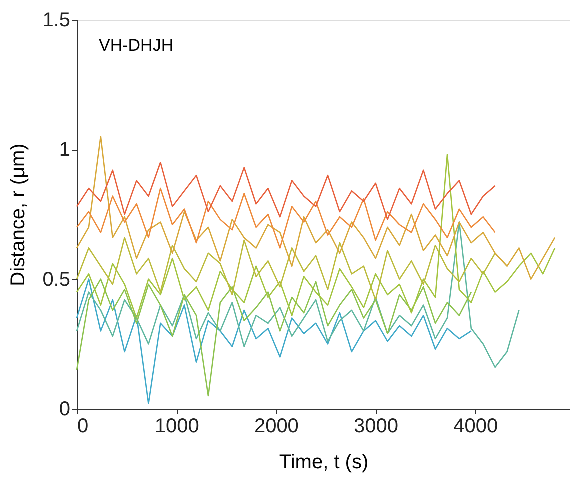  Describe the element at coordinates (177, 427) in the screenshot. I see `x-tick-label: 1000` at that location.